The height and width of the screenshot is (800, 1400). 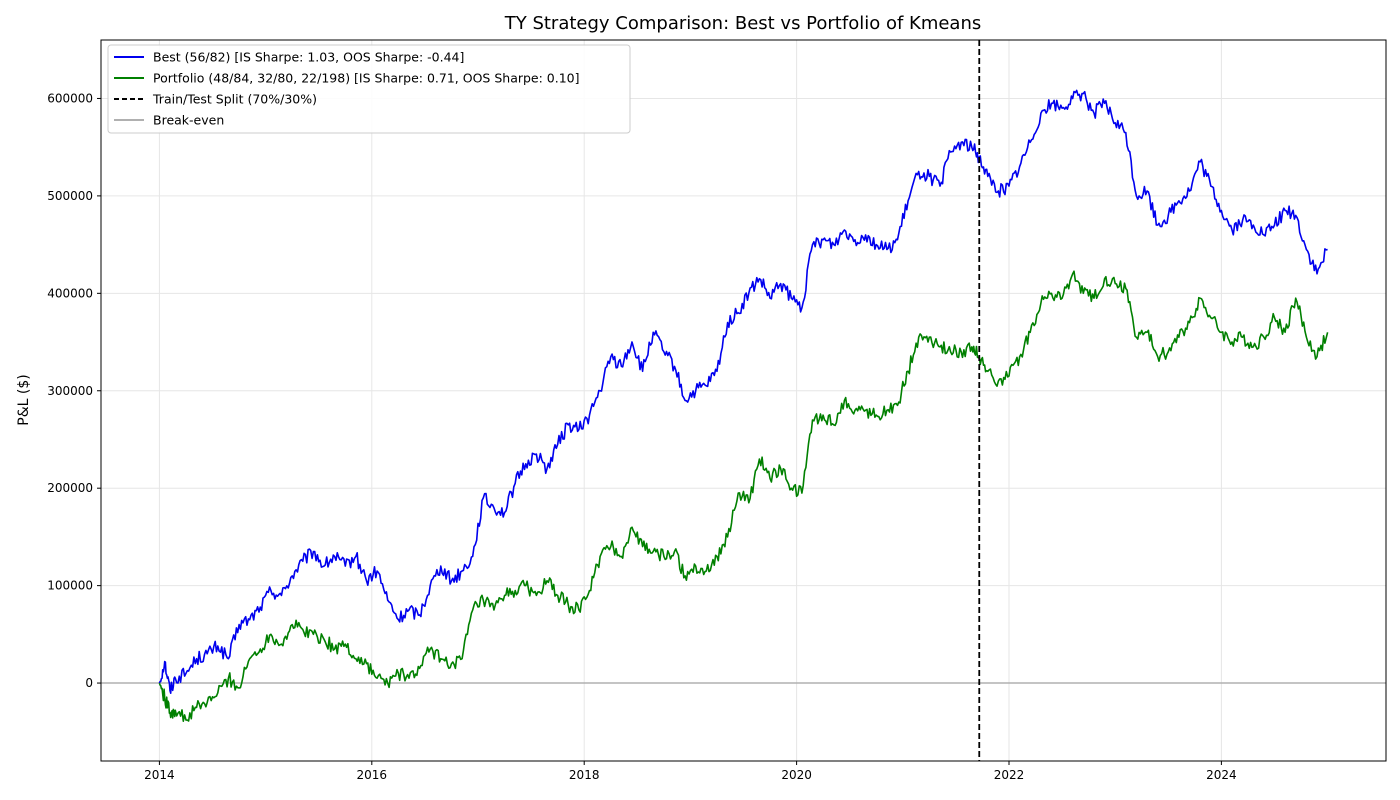 What do you see at coordinates (372, 775) in the screenshot?
I see `x-tick-label: 2016` at bounding box center [372, 775].